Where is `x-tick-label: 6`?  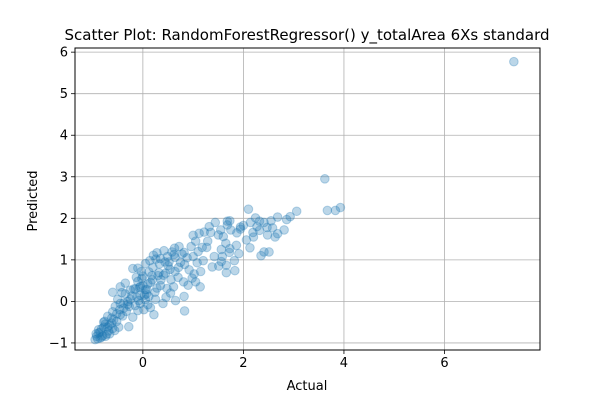 x-tick-label: 6 is located at coordinates (444, 363).